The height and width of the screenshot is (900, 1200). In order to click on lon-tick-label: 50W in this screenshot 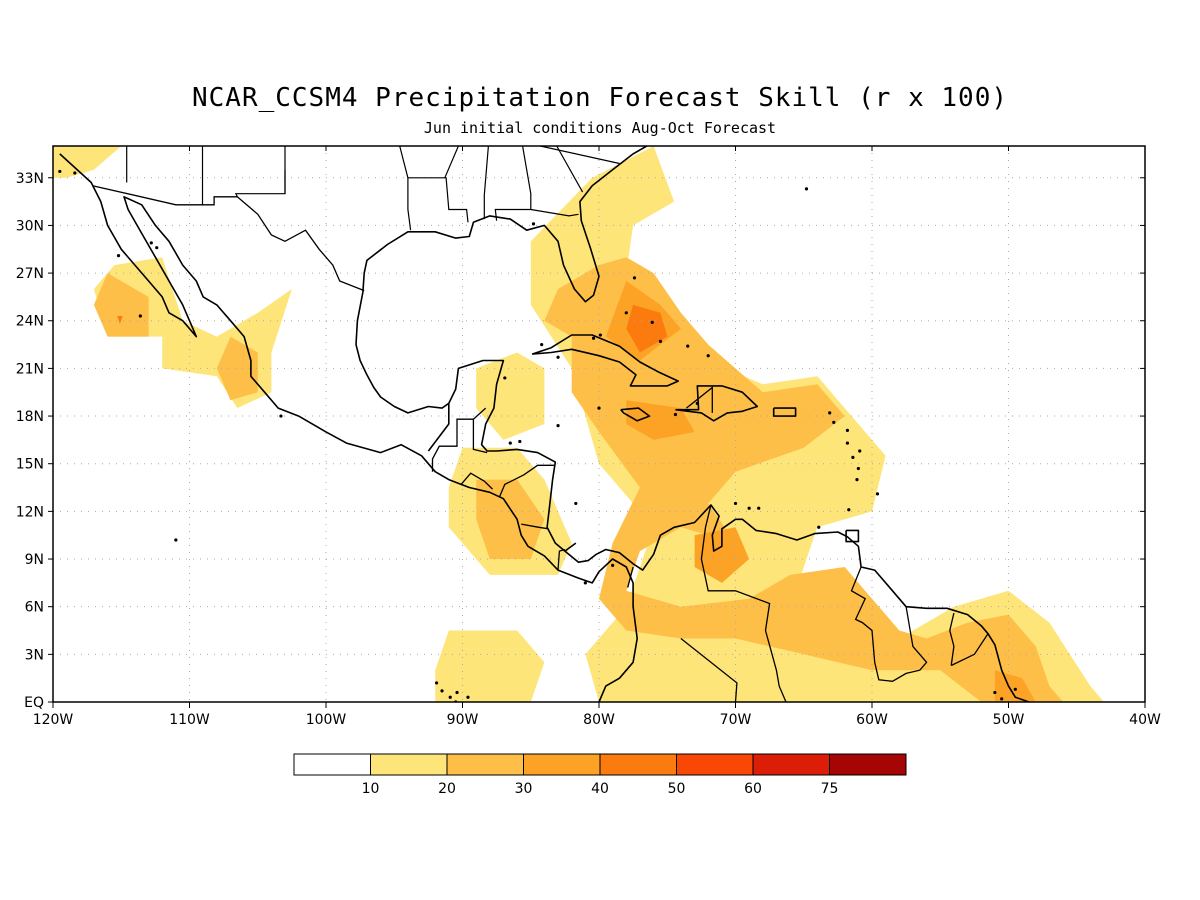, I will do `click(1009, 720)`.